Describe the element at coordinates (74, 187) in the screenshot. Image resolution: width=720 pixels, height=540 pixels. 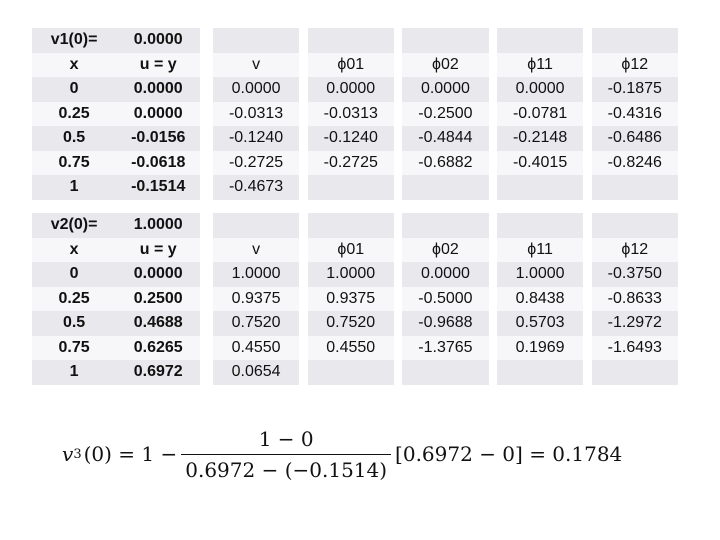
I see `table-cell: 1` at that location.